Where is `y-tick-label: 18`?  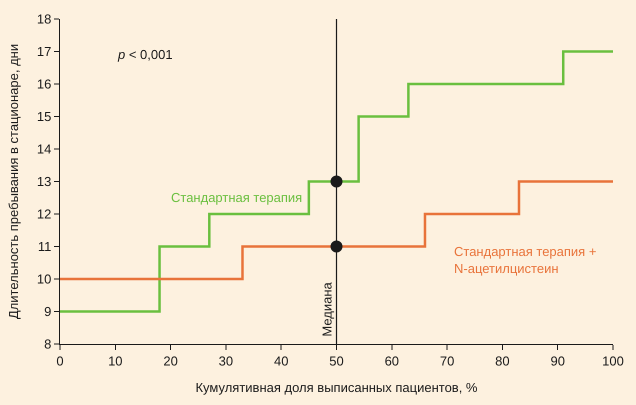
y-tick-label: 18 is located at coordinates (44, 19).